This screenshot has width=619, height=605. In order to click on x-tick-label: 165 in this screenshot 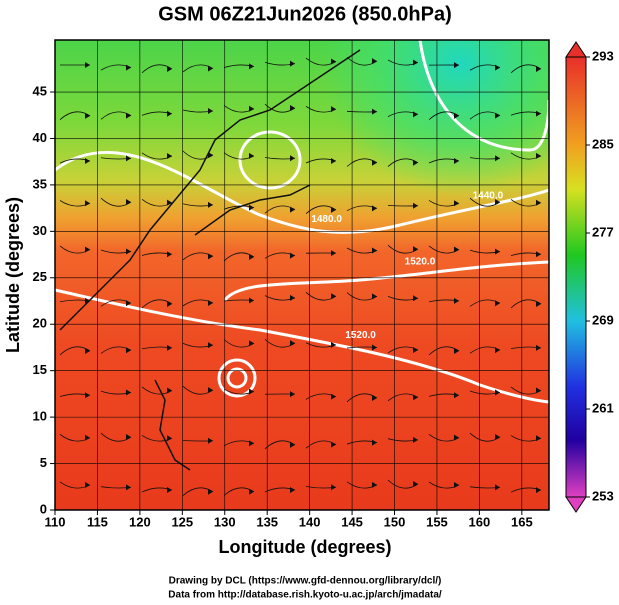, I will do `click(522, 521)`.